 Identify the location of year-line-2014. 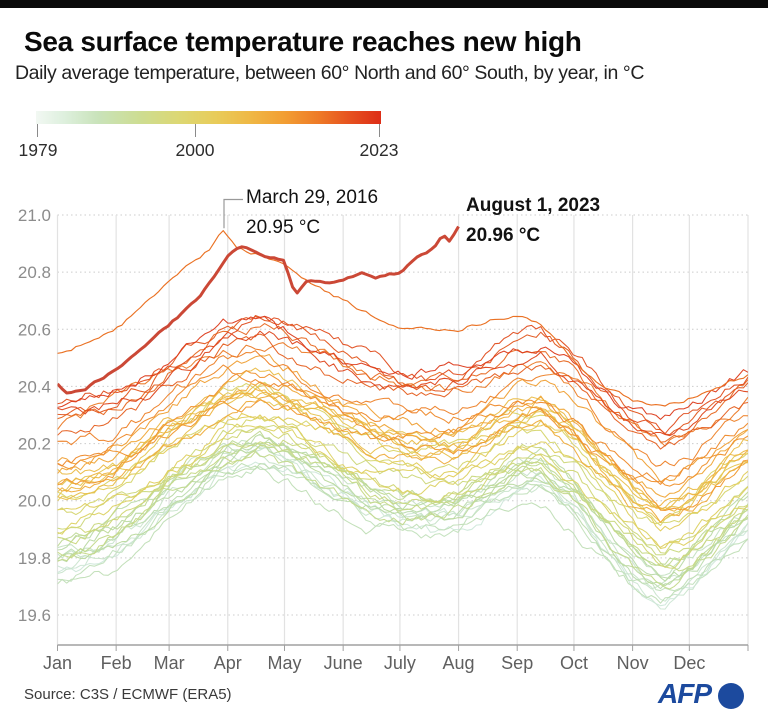
(402, 408).